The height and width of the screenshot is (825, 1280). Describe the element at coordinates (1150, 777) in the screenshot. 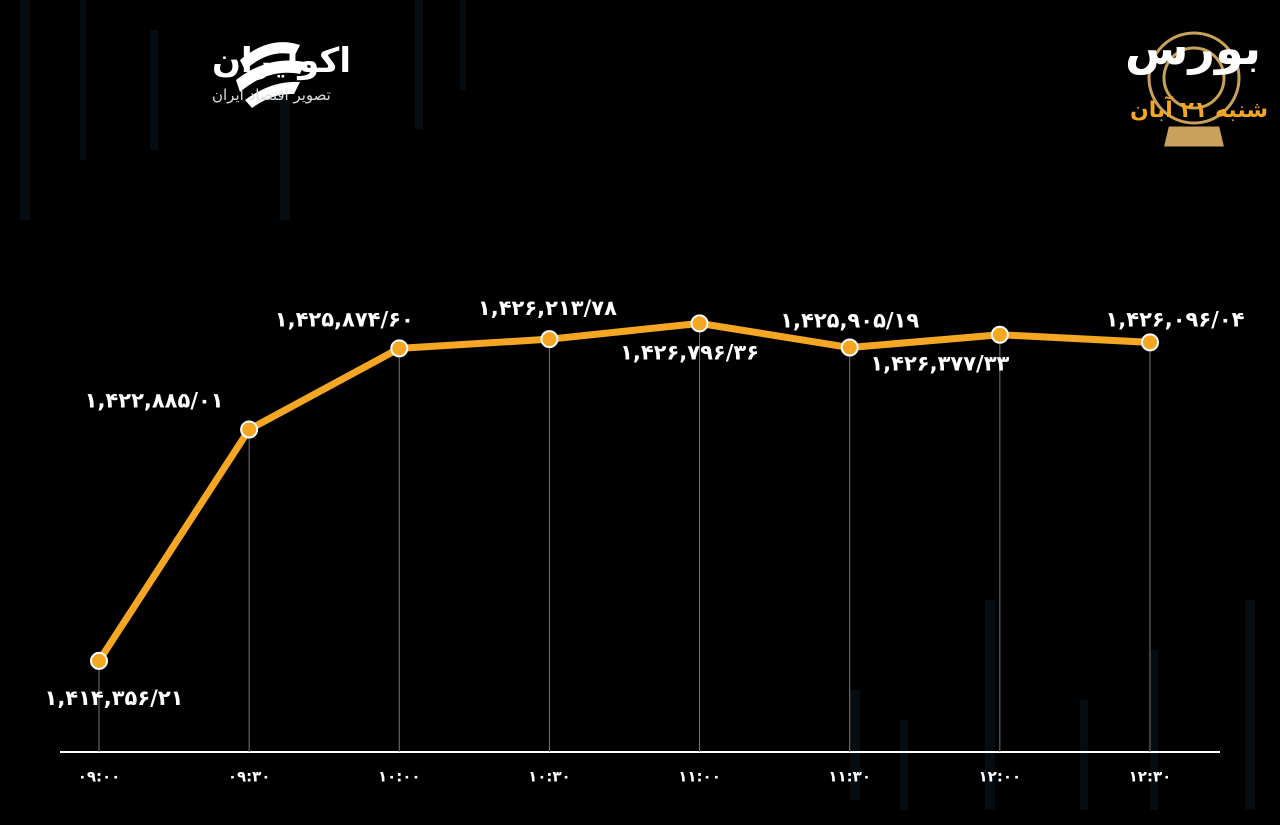

I see `x-tick-label: ۱۲:۳۰` at that location.